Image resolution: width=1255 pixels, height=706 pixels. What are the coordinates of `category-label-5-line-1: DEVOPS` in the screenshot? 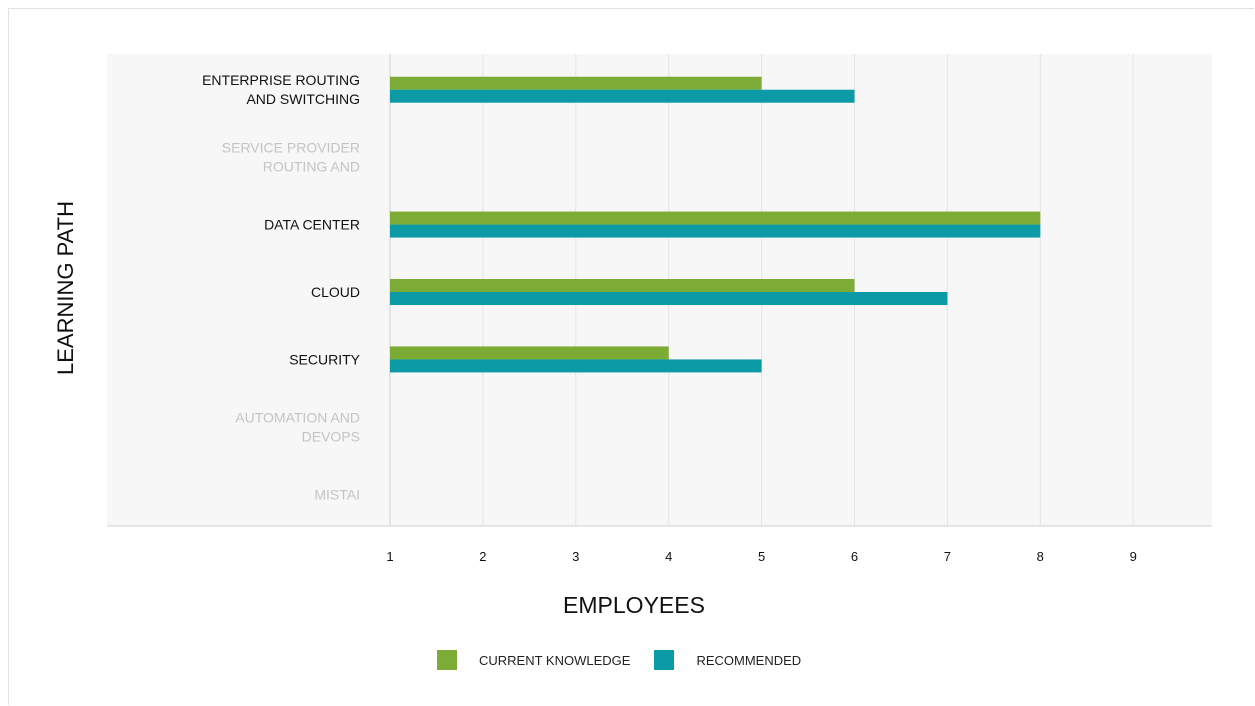 It's located at (331, 436).